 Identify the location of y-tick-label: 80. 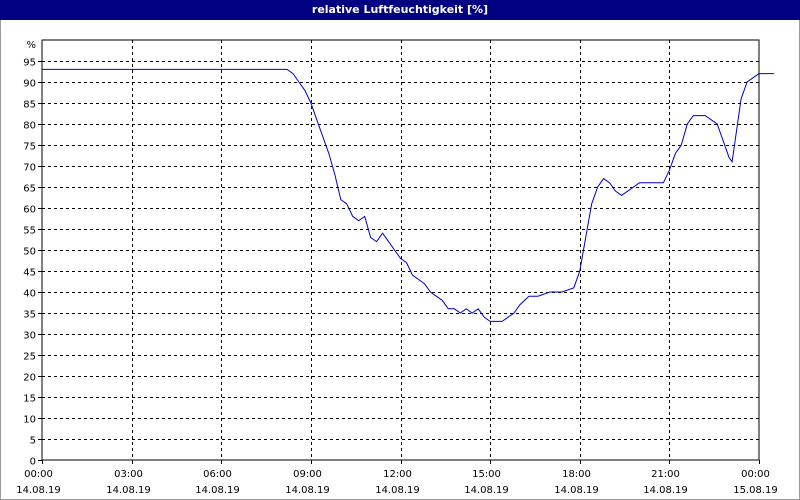
(29, 126).